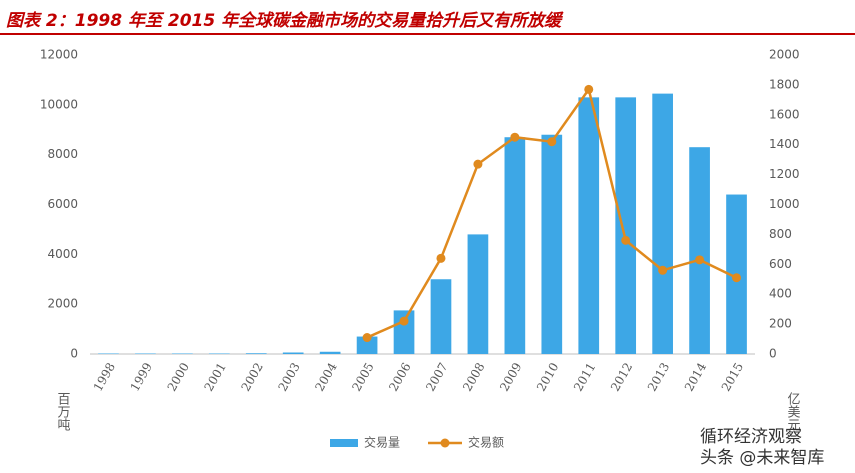 The width and height of the screenshot is (855, 473). What do you see at coordinates (62, 304) in the screenshot?
I see `y-tick-label: 2000` at bounding box center [62, 304].